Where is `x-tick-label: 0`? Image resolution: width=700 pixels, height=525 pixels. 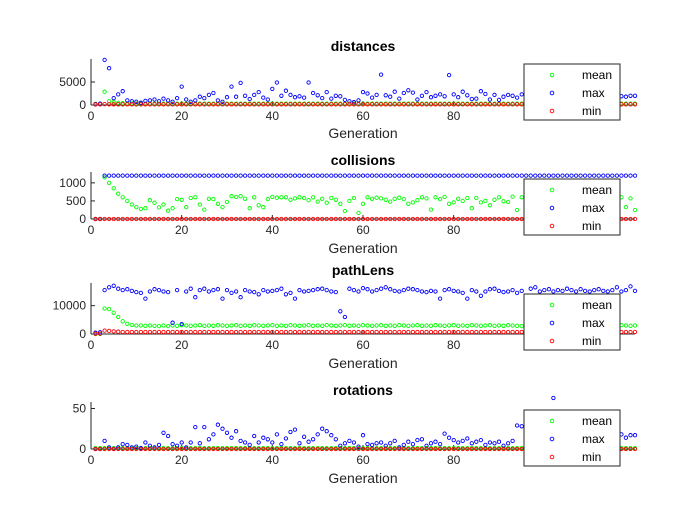 x-tick-label: 0 is located at coordinates (91, 116).